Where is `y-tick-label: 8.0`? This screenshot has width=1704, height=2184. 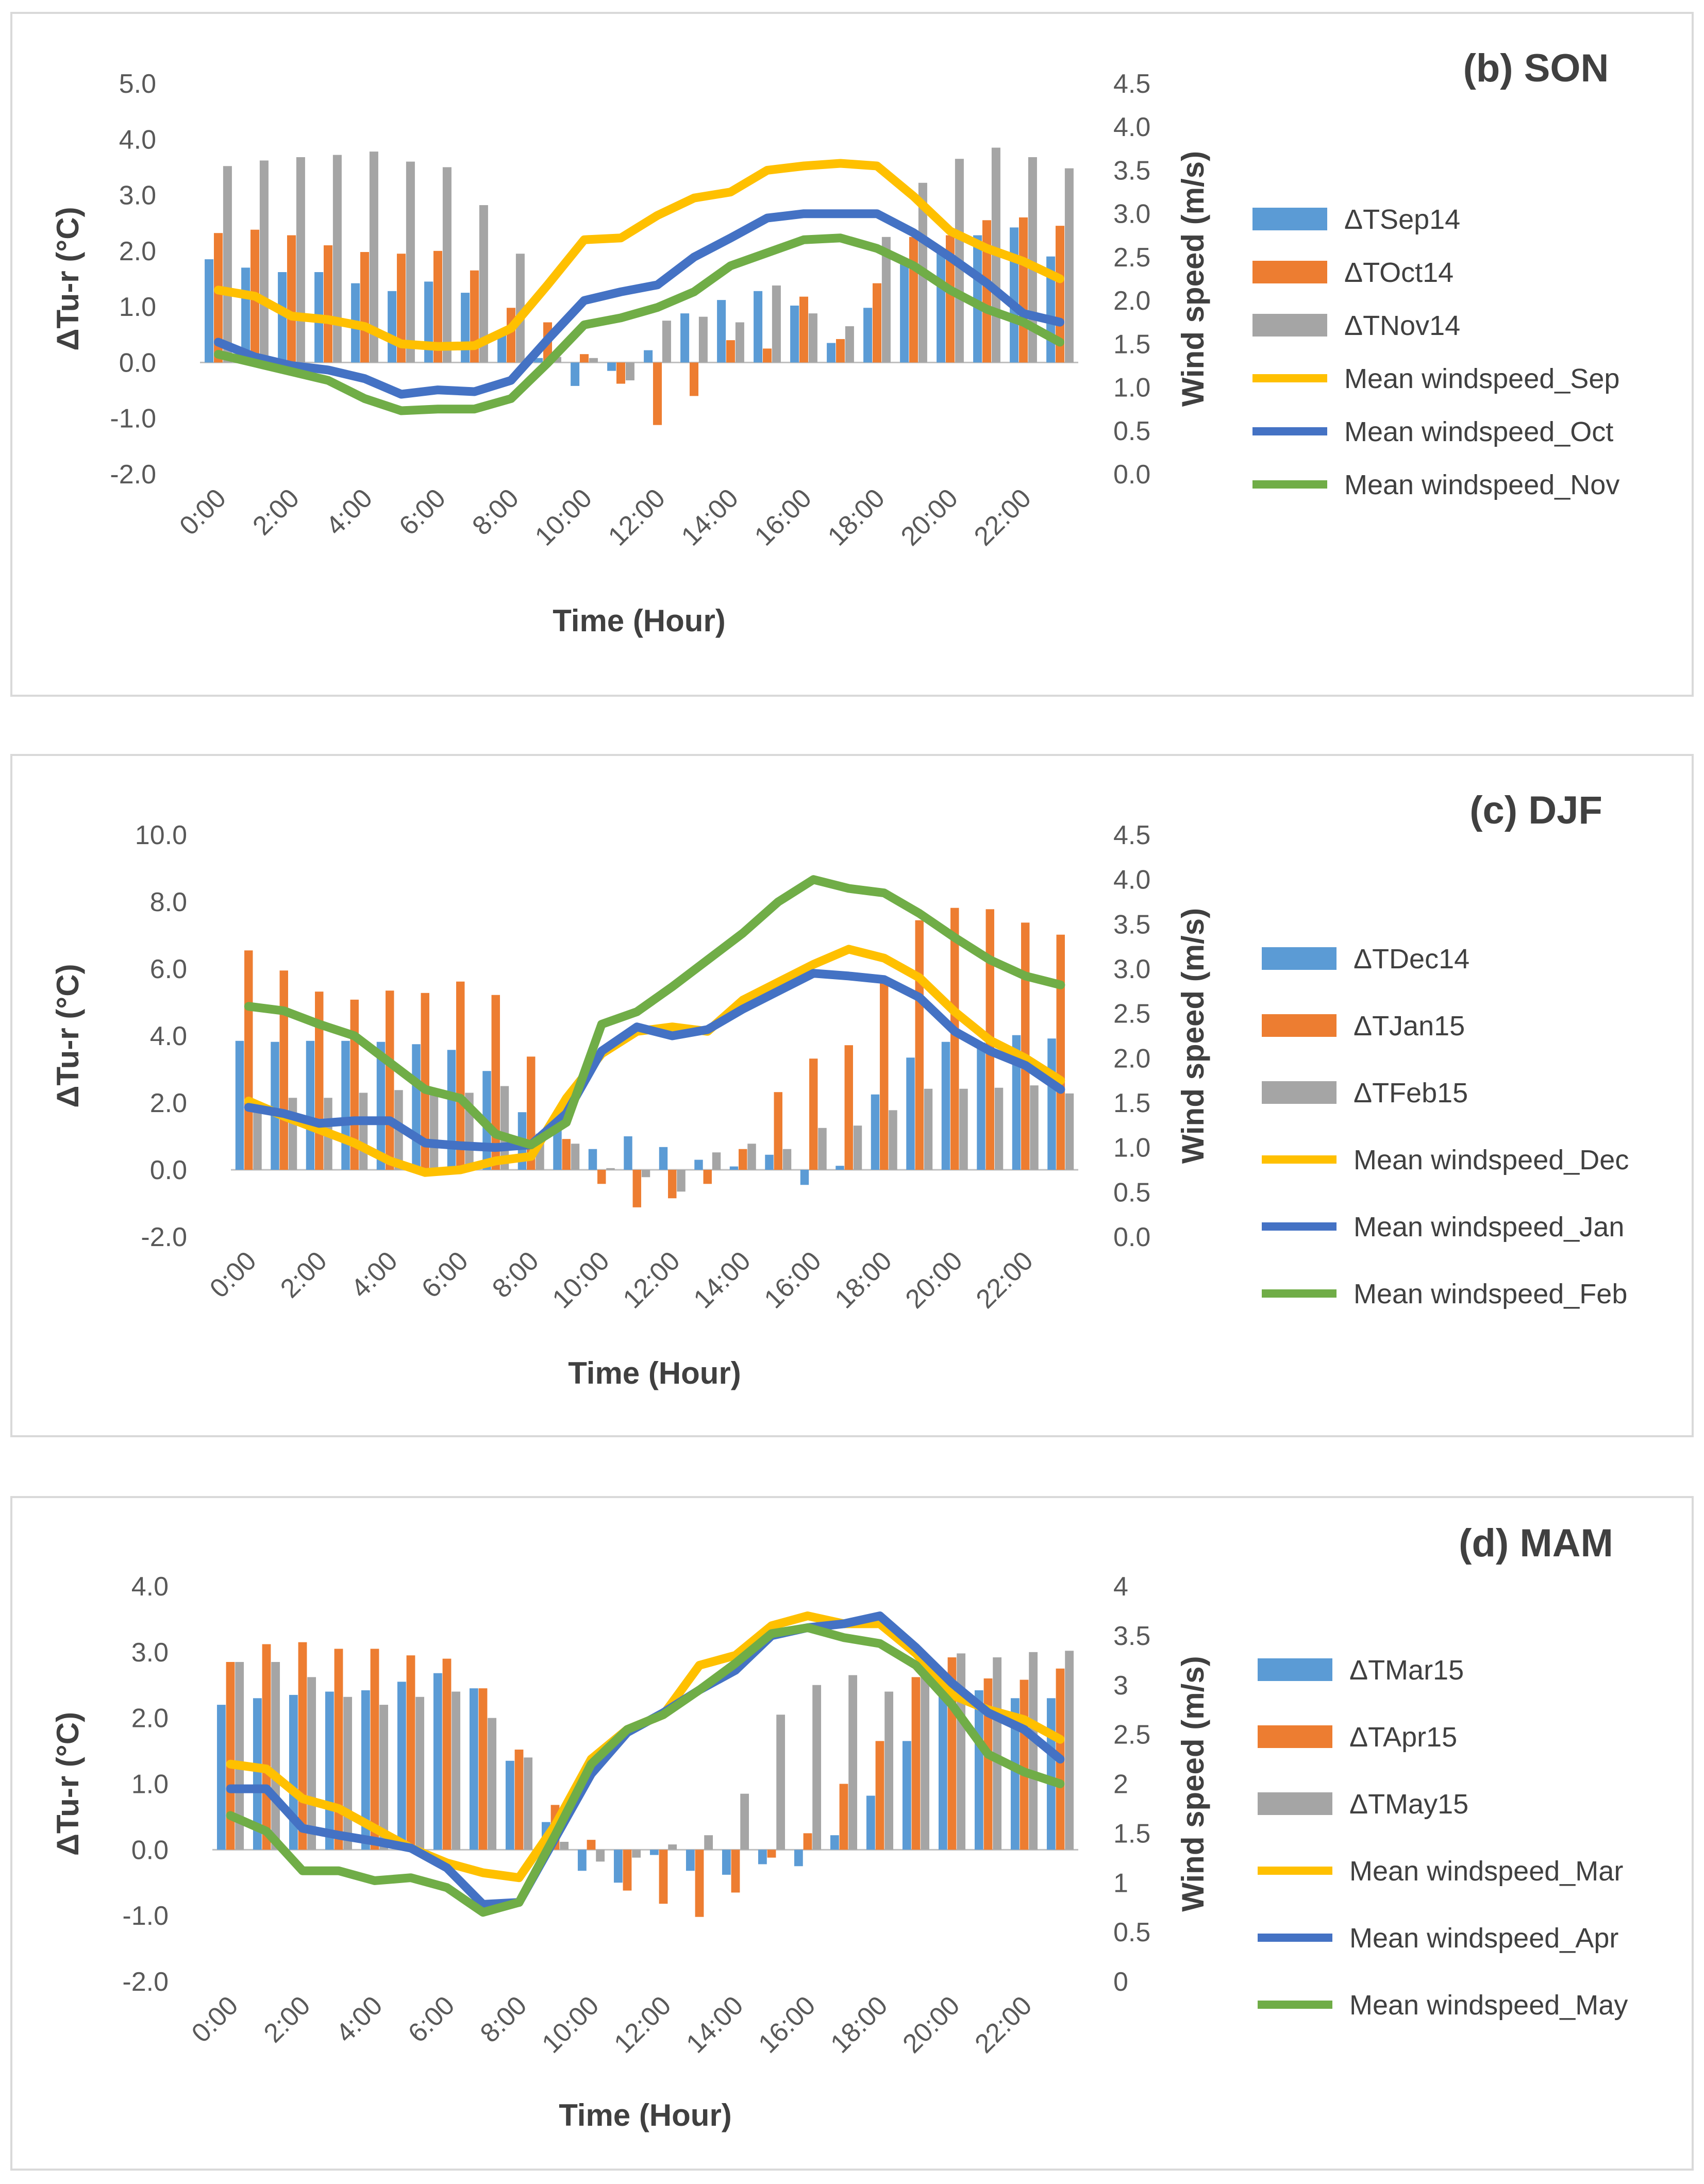 y-tick-label: 8.0 is located at coordinates (168, 902).